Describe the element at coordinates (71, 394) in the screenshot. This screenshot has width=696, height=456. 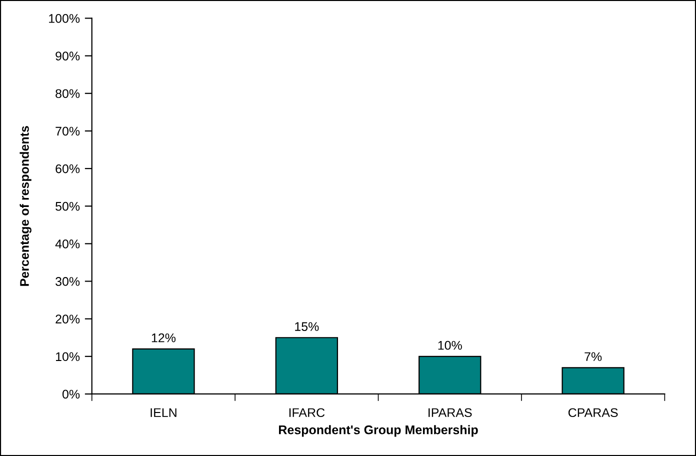
I see `y-tick-label: 0%` at that location.